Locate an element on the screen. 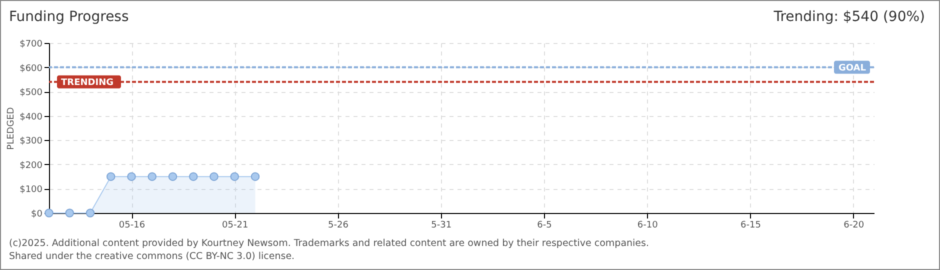 Image resolution: width=940 pixels, height=270 pixels. ref-line-label: GOAL is located at coordinates (852, 68).